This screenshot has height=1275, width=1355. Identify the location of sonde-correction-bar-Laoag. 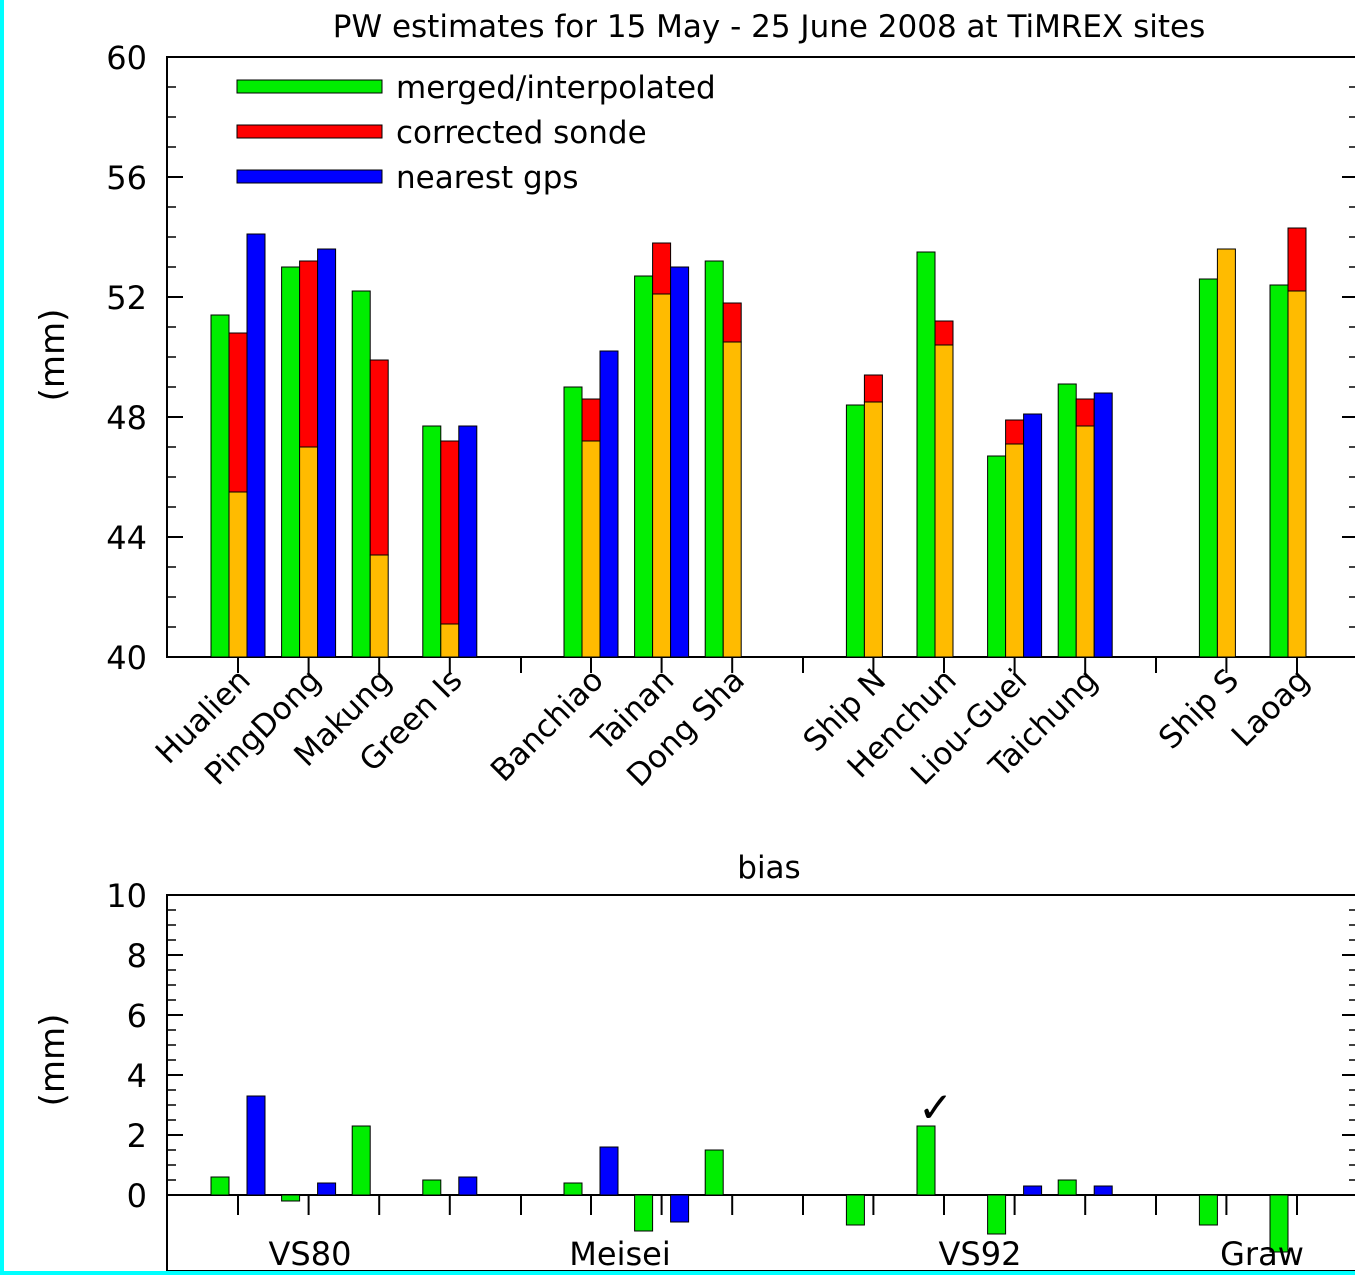
(1297, 259).